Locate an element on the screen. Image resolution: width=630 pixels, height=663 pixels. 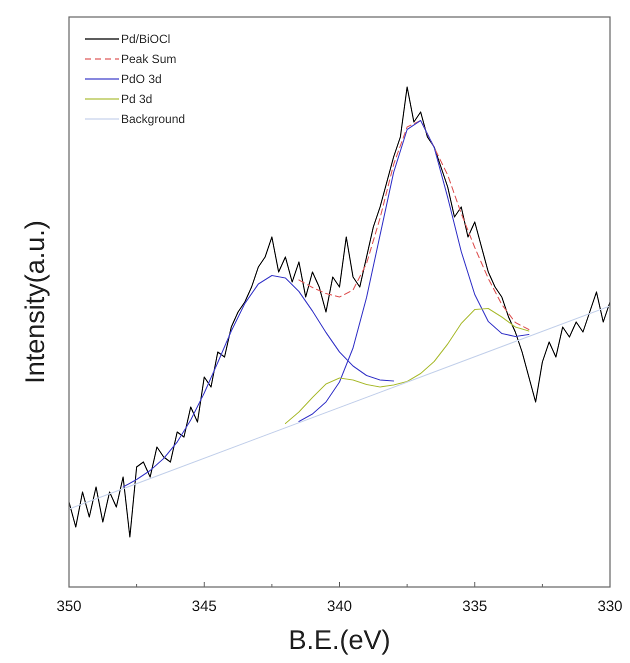
x-tick-label: 330 is located at coordinates (610, 606).